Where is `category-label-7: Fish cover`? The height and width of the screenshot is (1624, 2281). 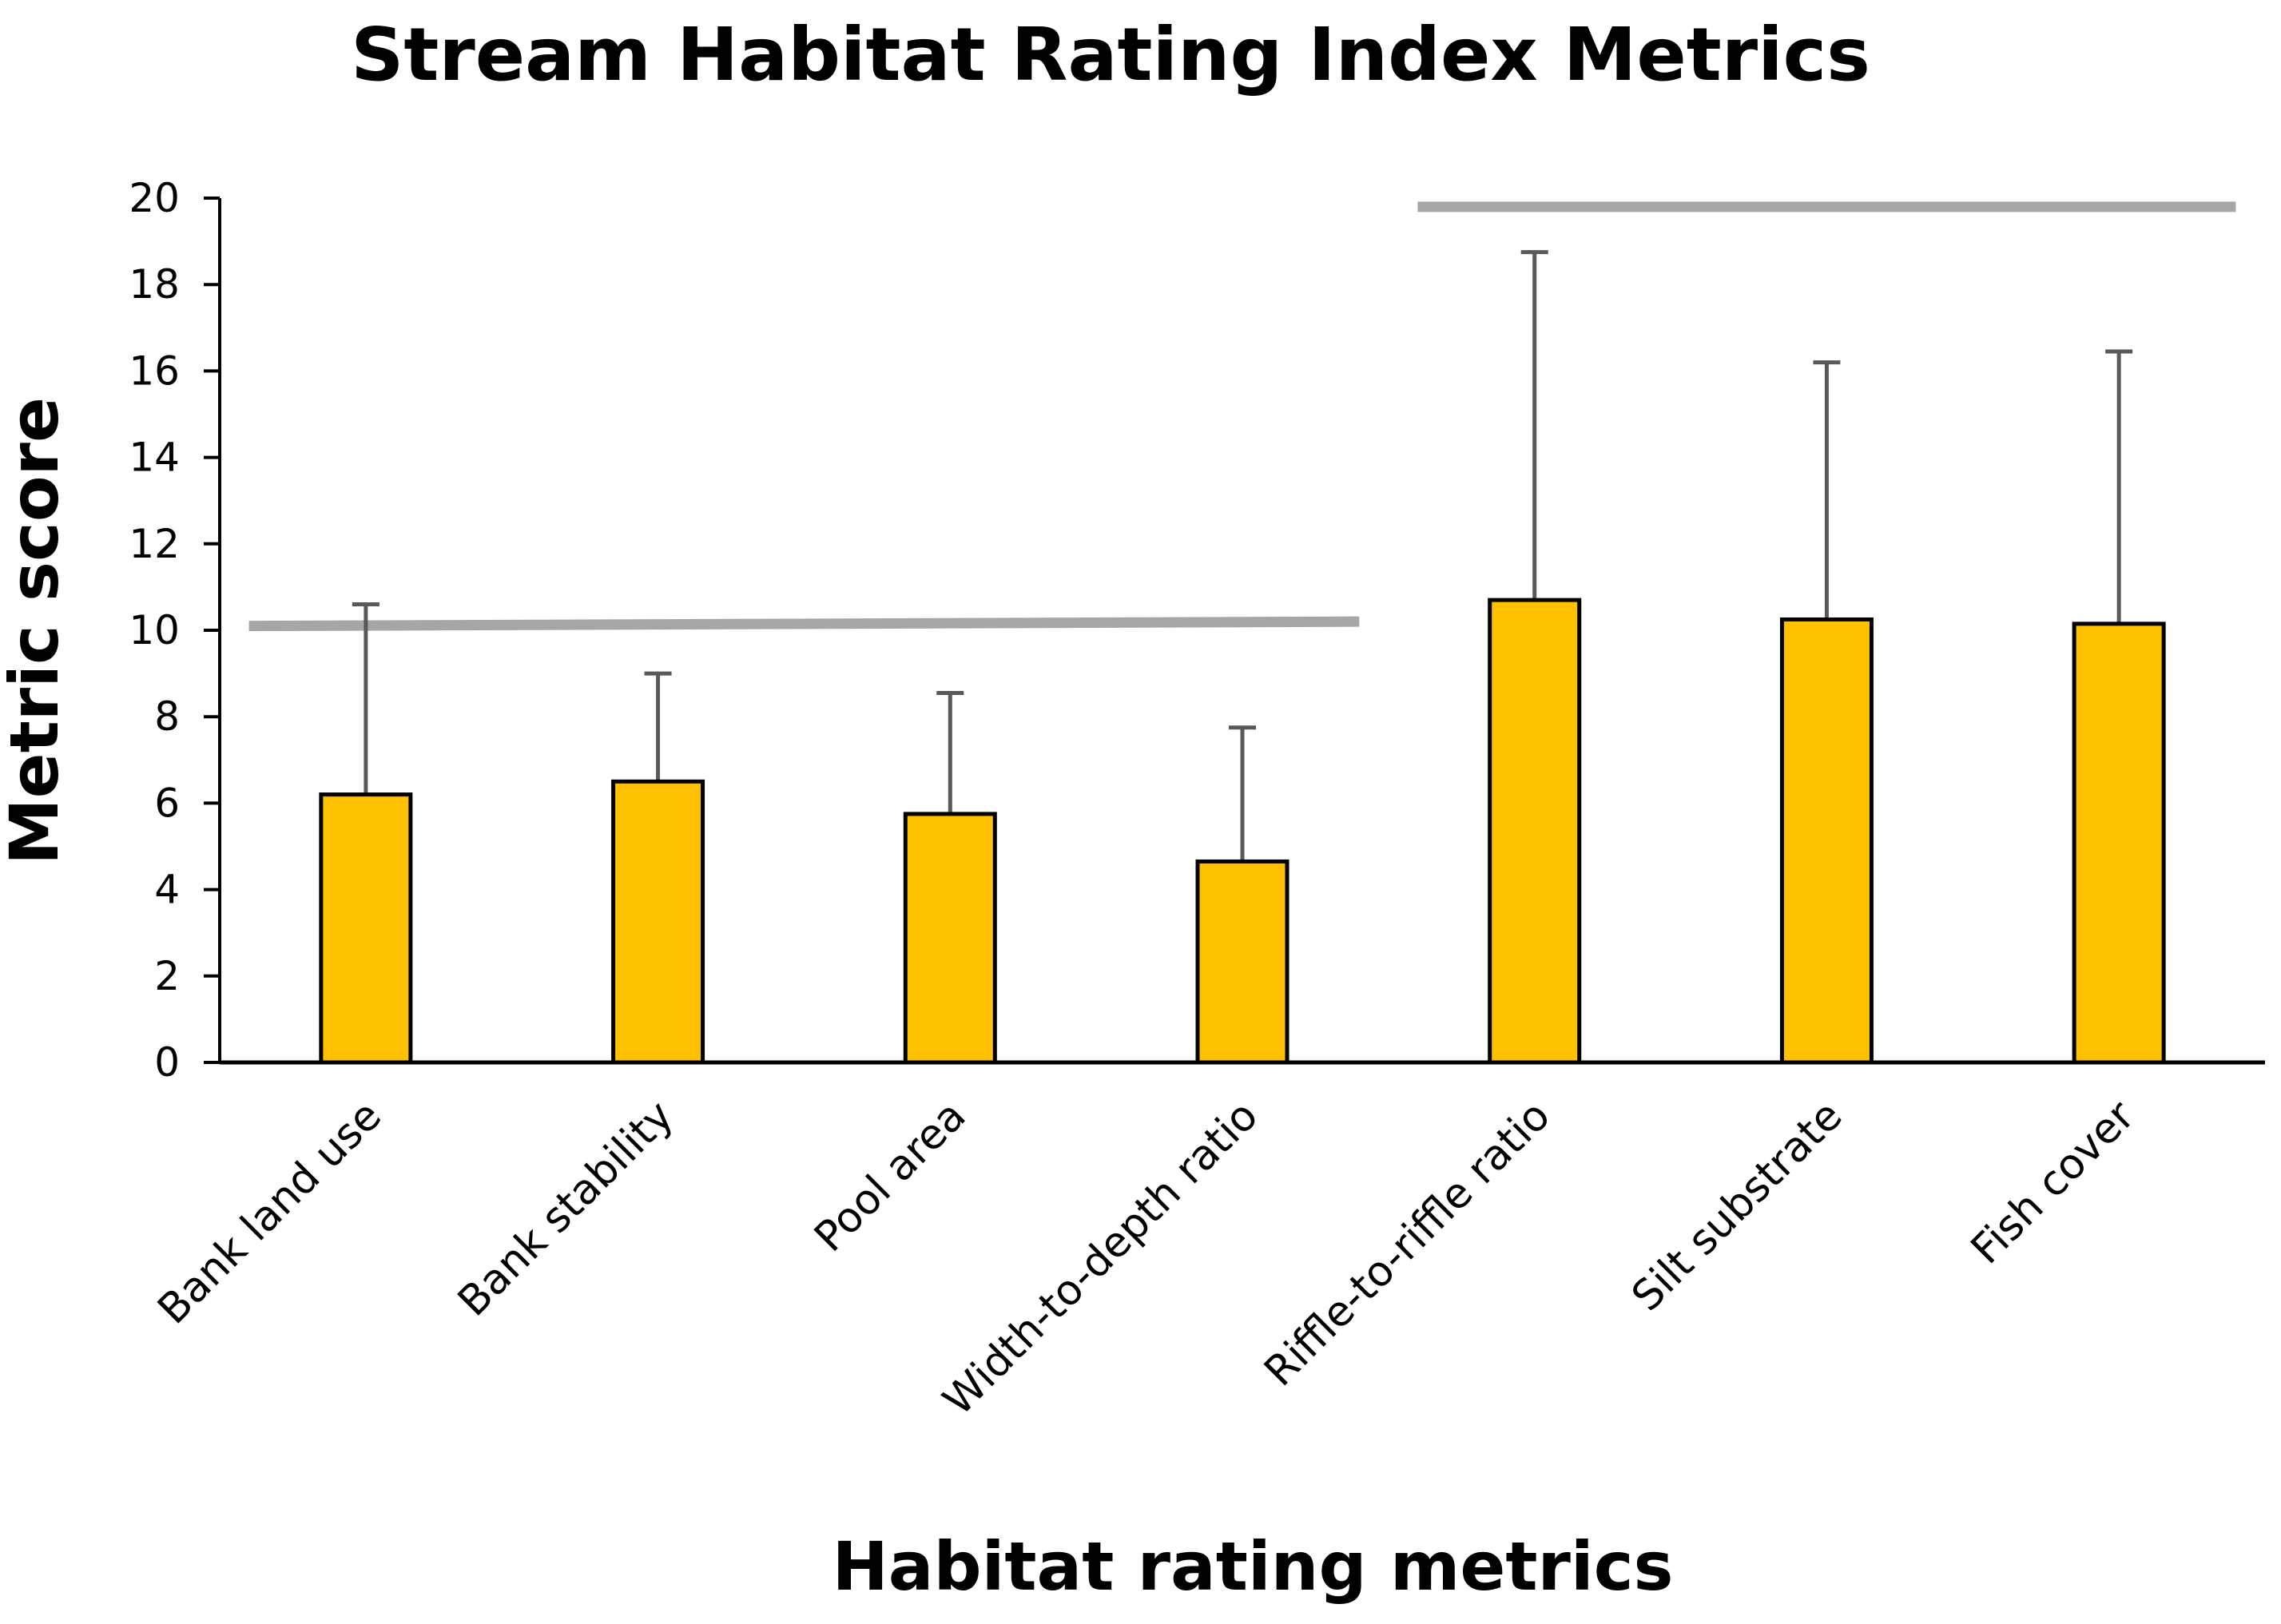
category-label-7: Fish cover is located at coordinates (2053, 1182).